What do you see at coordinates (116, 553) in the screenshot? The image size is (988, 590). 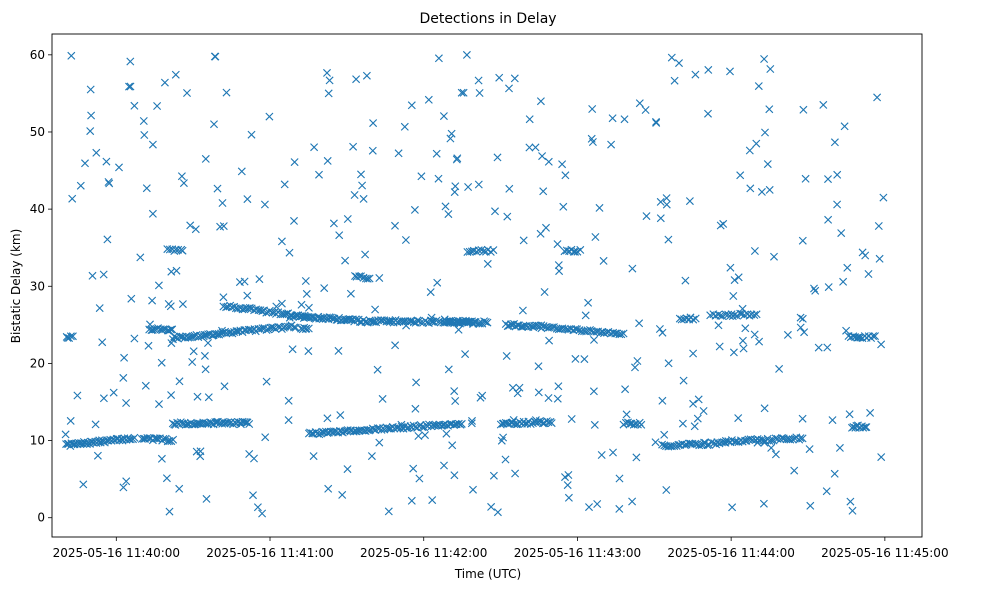 I see `x-tick-label: 2025-05-16 11:40:00` at bounding box center [116, 553].